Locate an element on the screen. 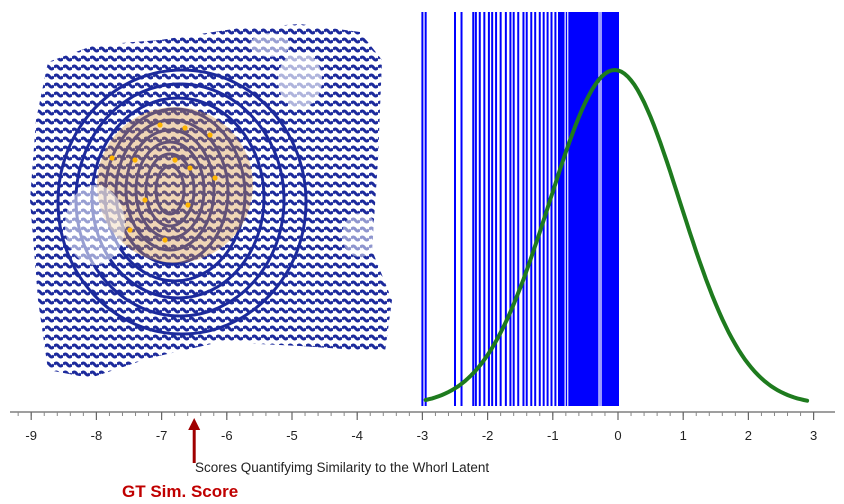 This screenshot has width=844, height=504. x-tick-label: 3 is located at coordinates (813, 435).